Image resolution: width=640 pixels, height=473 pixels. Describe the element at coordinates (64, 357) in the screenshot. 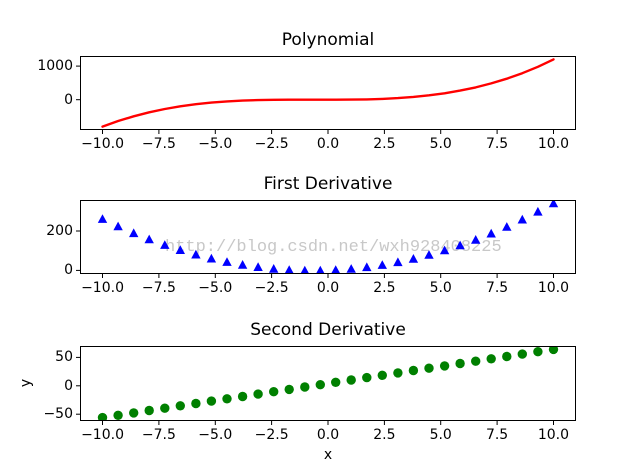

I see `y-tick-label: 50` at that location.